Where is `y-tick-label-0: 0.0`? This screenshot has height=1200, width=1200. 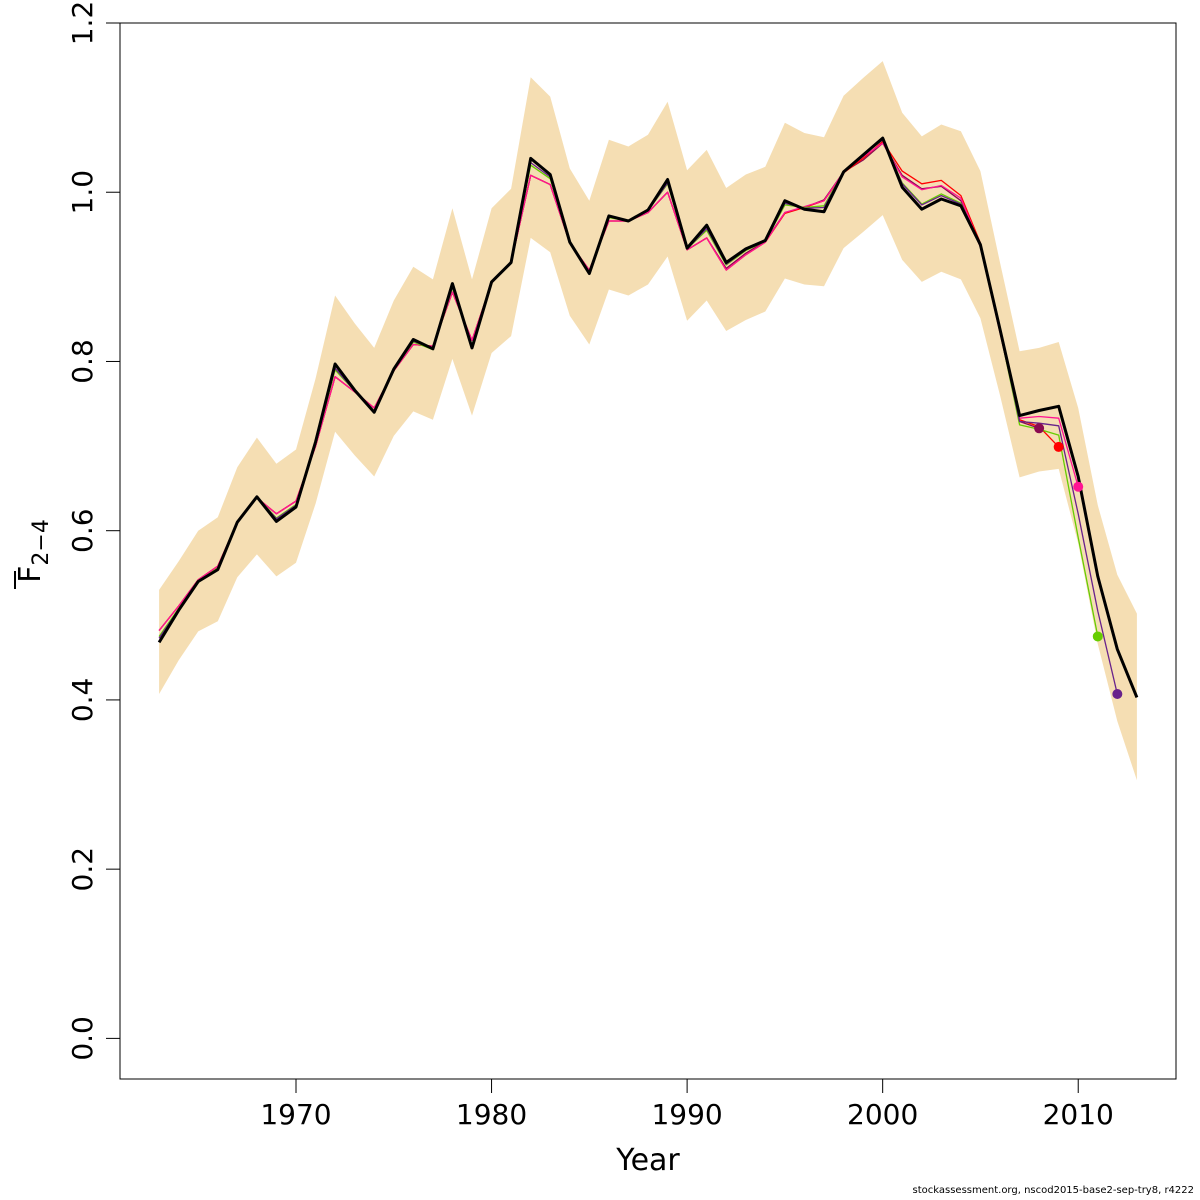
y-tick-label-0: 0.0 is located at coordinates (82, 1038).